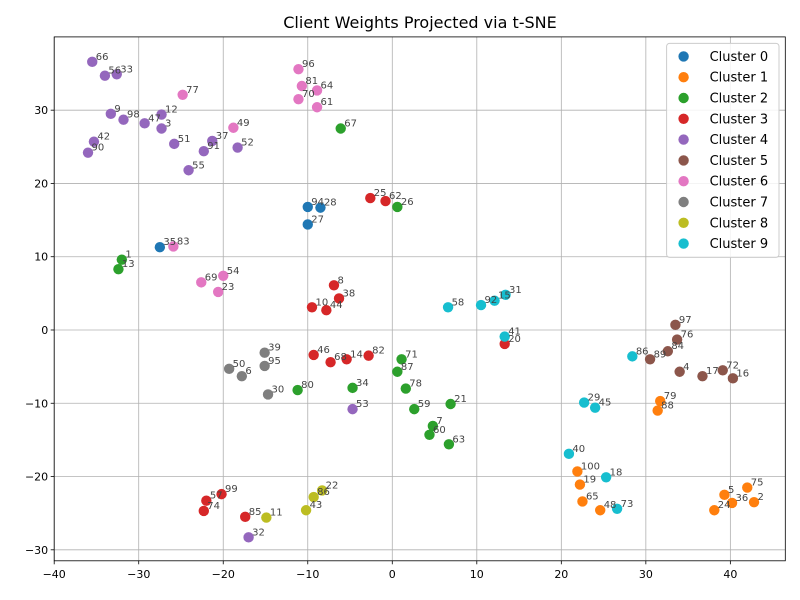 The image size is (800, 600). I want to click on point-label: 19, so click(589, 480).